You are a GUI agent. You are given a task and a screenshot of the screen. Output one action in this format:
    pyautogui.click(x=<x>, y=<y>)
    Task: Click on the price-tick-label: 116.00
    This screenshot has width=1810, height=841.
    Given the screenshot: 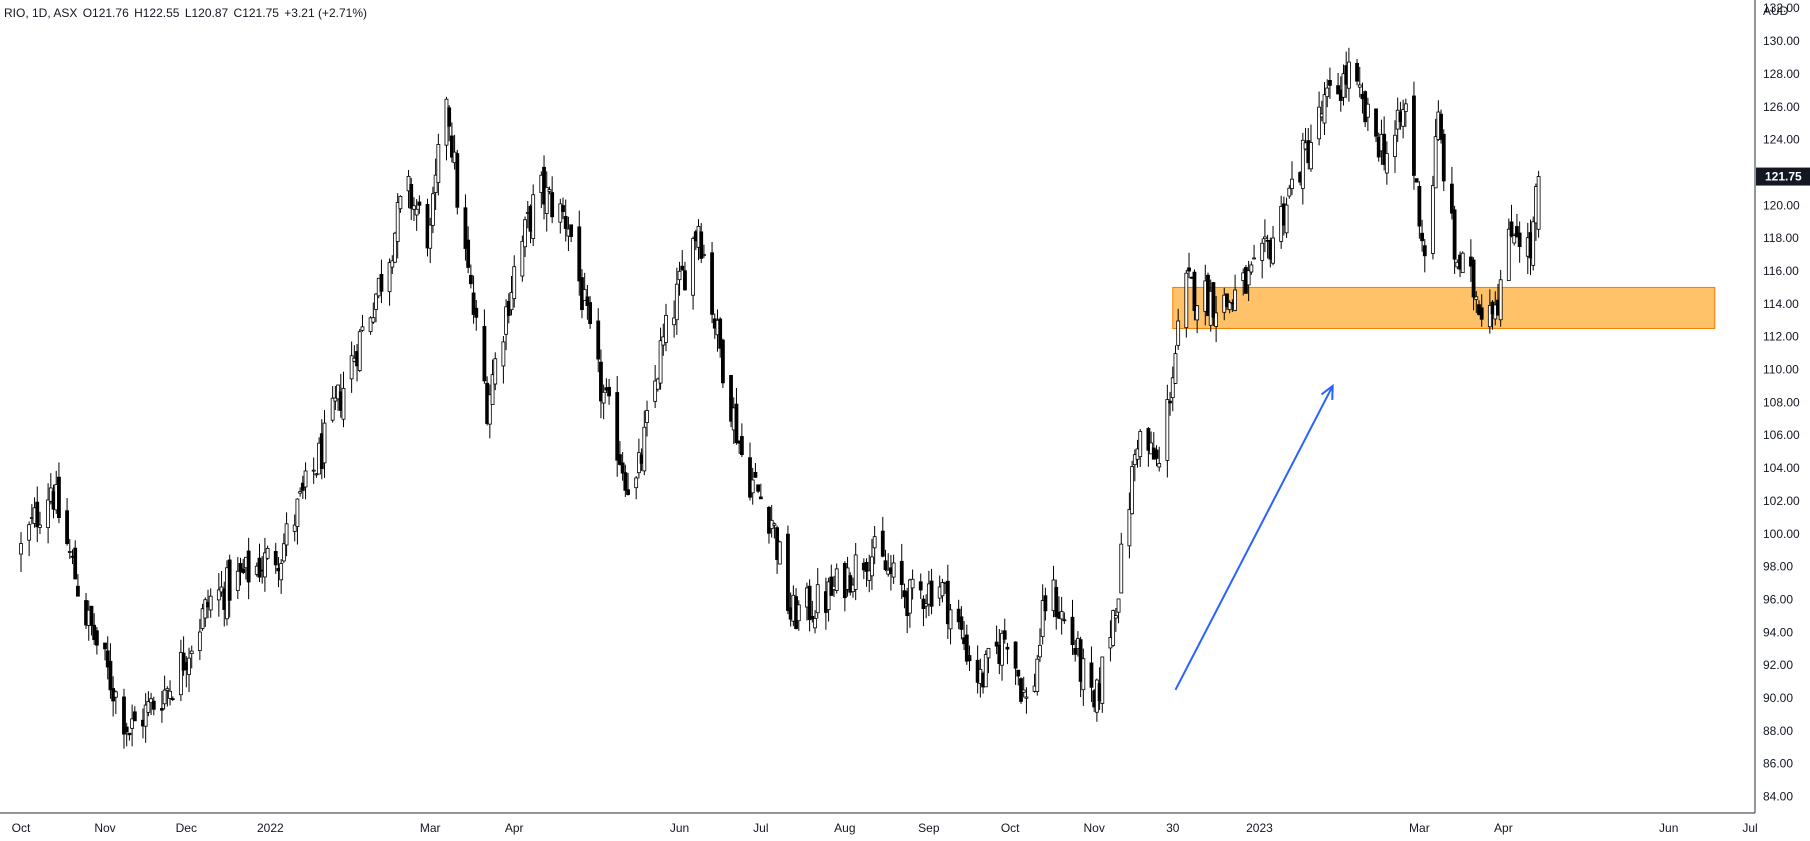 What is the action you would take?
    pyautogui.click(x=1781, y=271)
    